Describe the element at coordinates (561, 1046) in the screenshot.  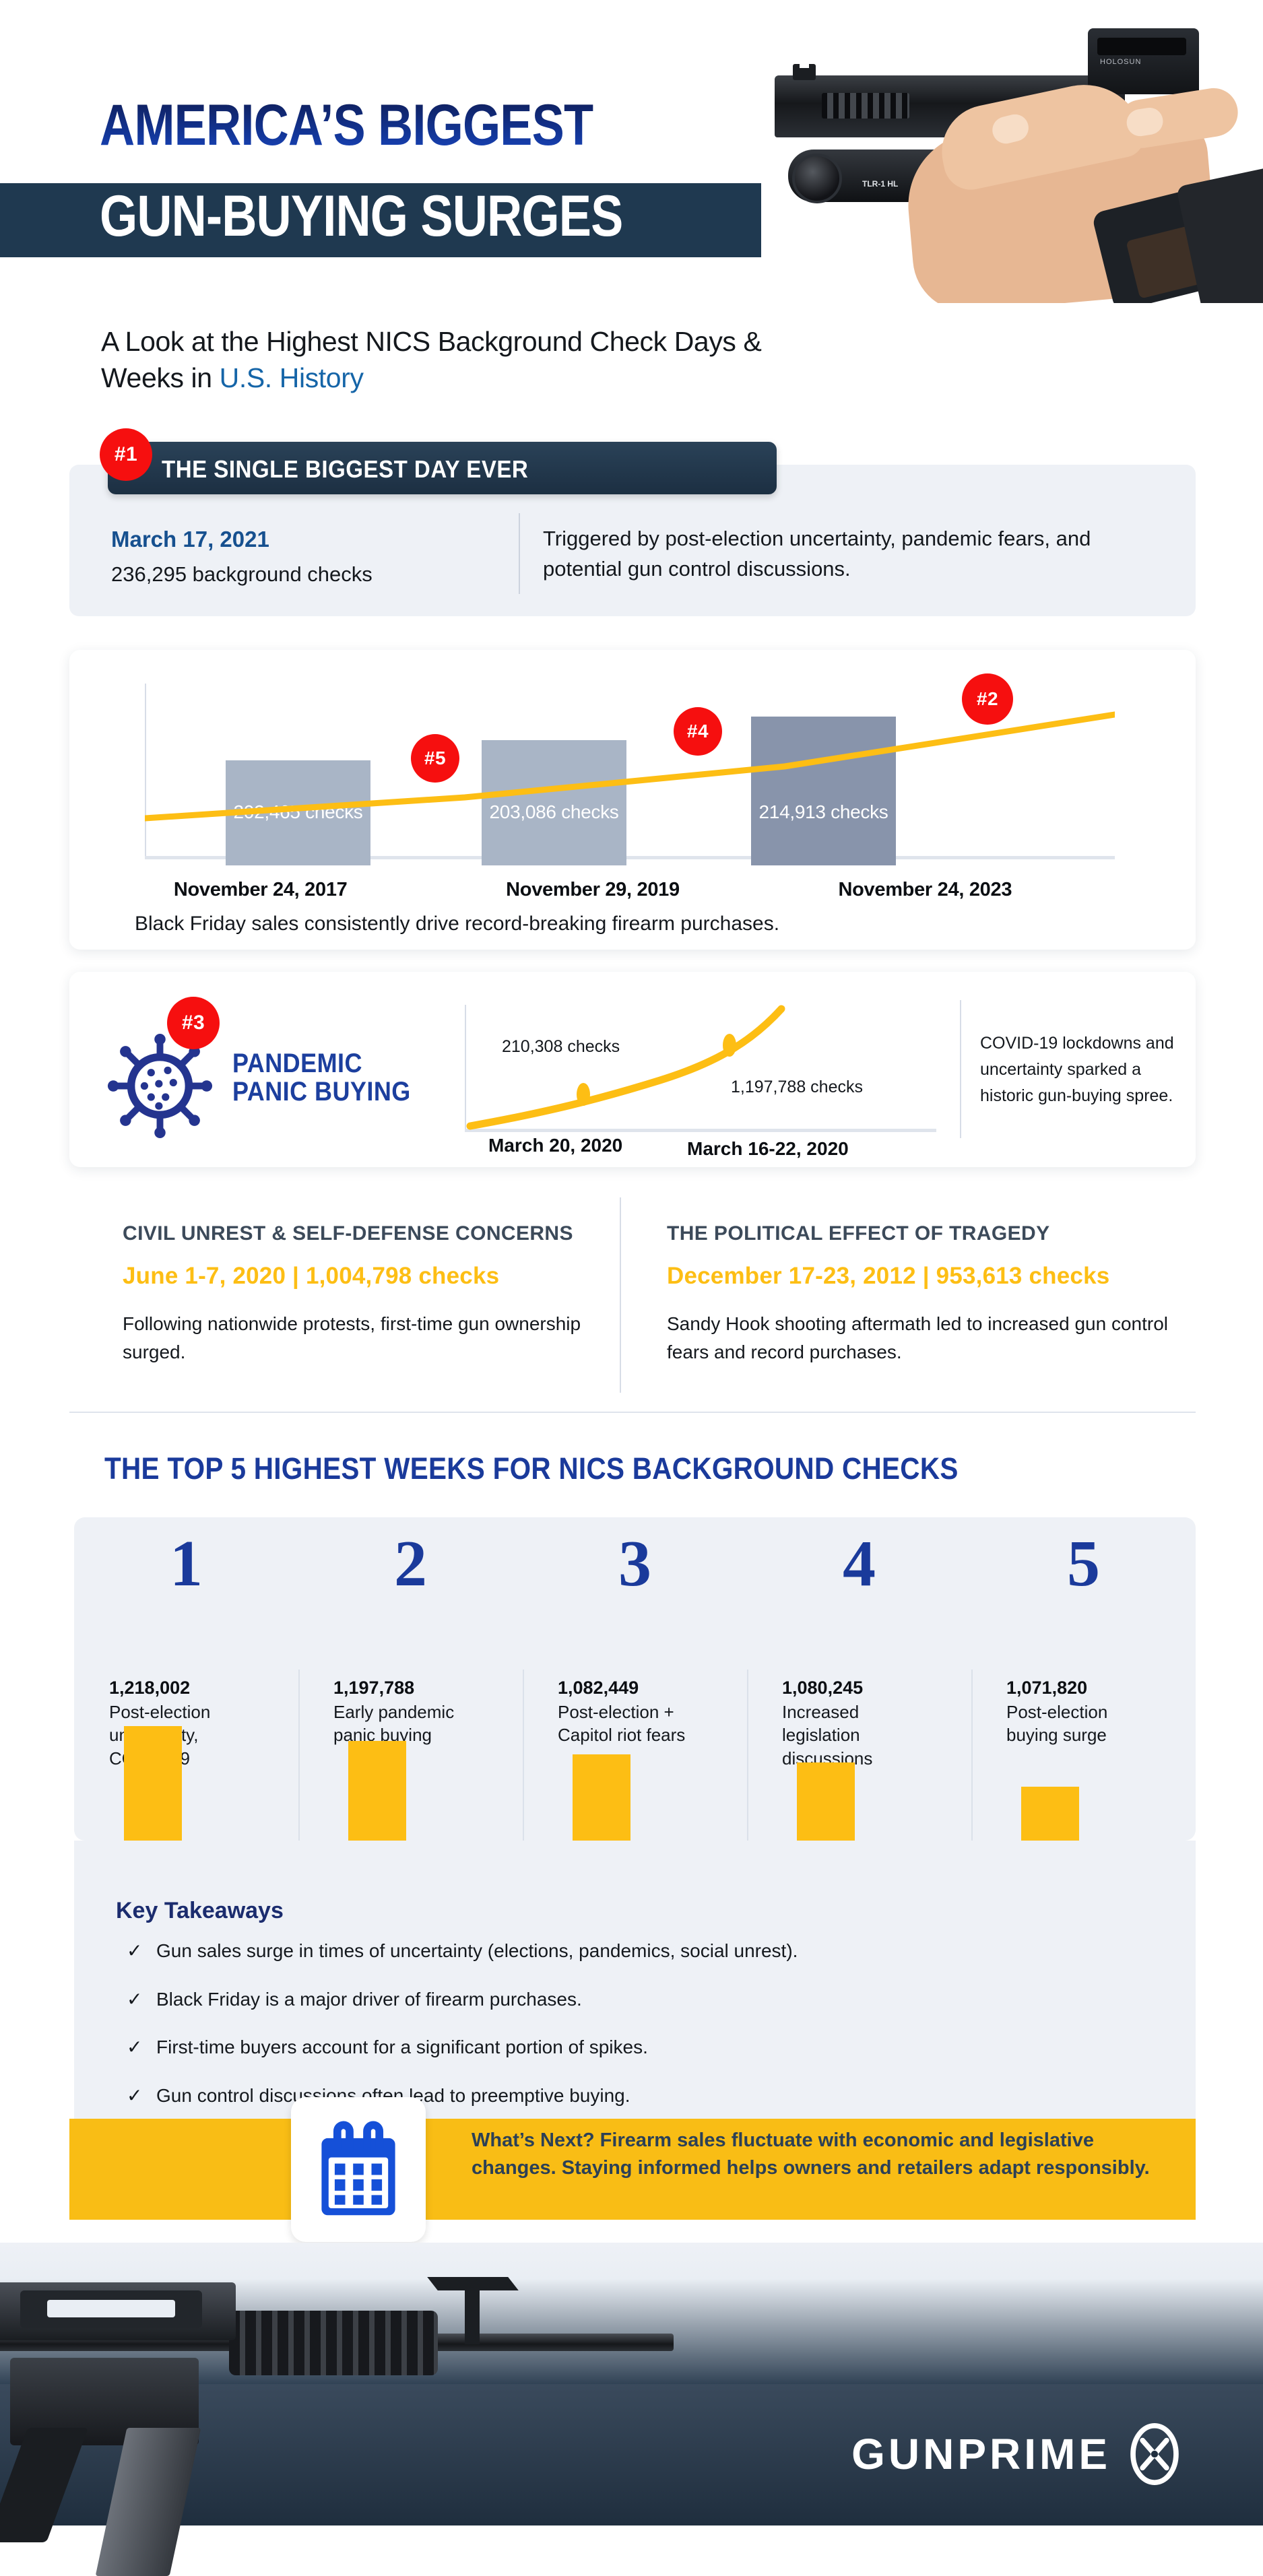
I see `pandemic-day-value-label: 210,308 checks` at that location.